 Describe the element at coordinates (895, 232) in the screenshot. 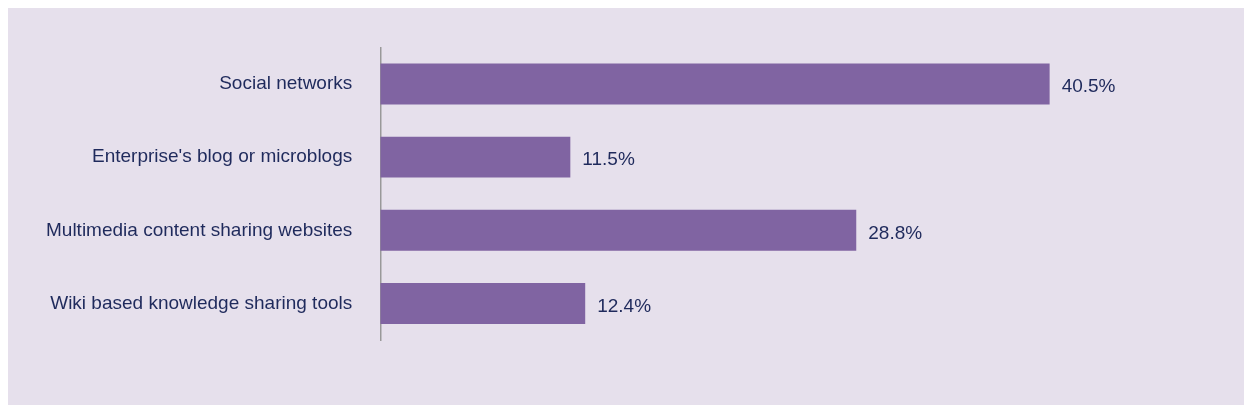

I see `data-label: 28.8%` at that location.